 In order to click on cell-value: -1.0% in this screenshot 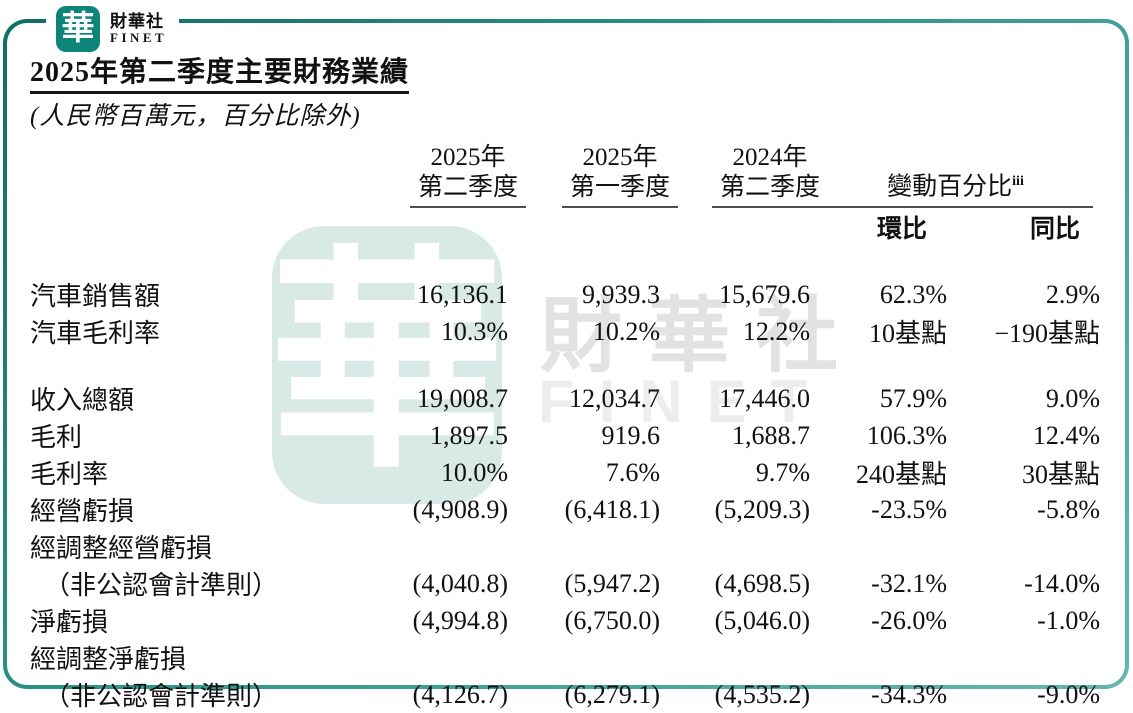, I will do `click(1068, 620)`.